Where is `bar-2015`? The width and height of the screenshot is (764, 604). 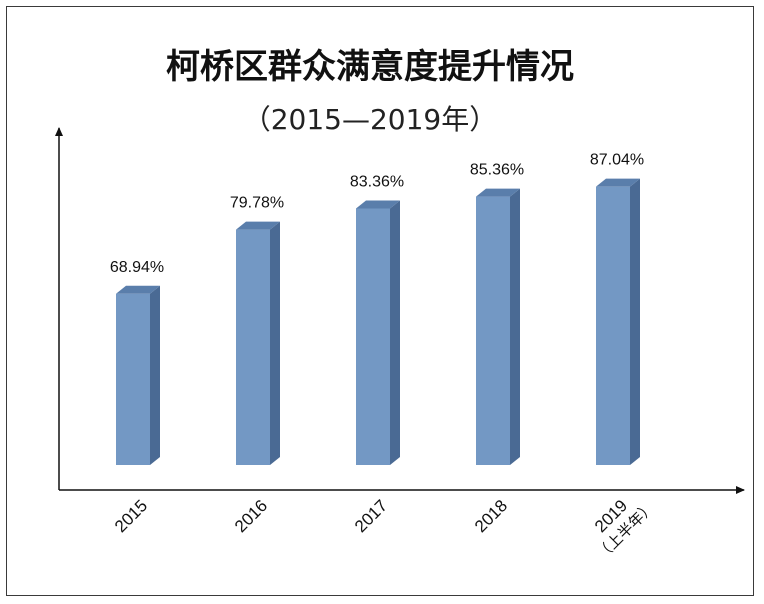
bar-2015 is located at coordinates (138, 375).